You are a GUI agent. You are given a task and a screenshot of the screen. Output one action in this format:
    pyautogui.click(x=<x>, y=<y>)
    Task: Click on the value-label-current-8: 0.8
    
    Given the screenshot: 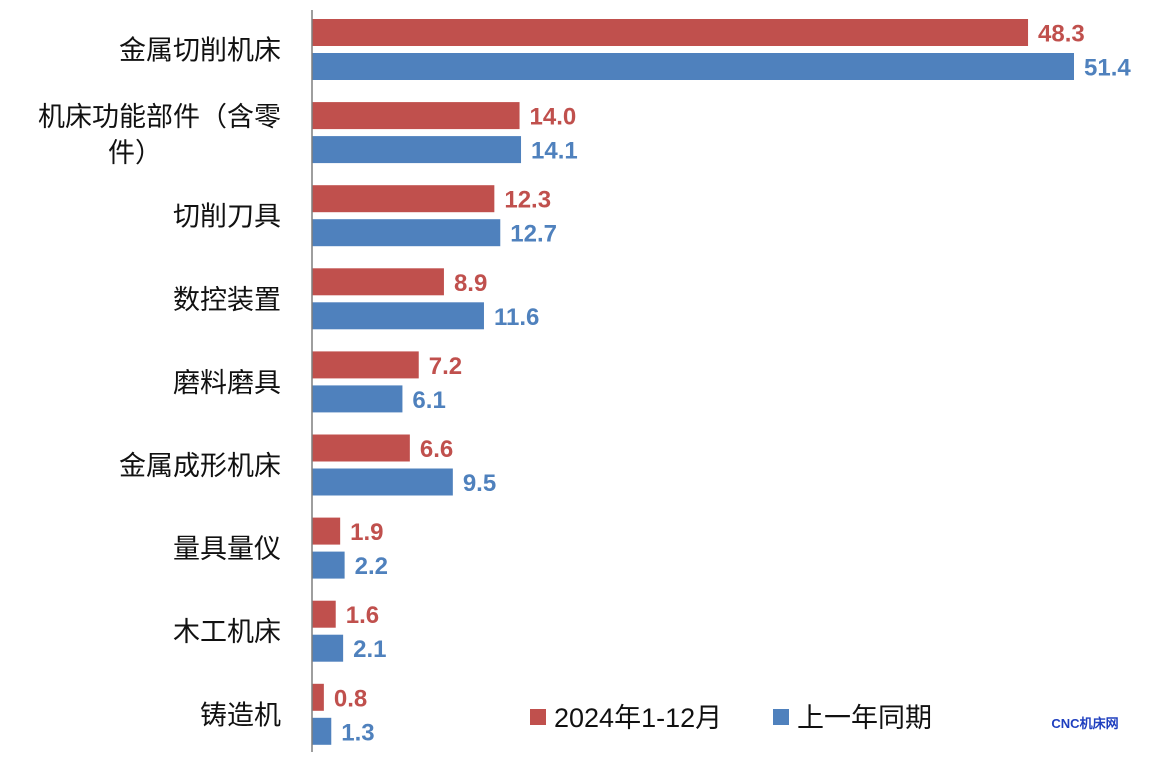 What is the action you would take?
    pyautogui.click(x=350, y=698)
    